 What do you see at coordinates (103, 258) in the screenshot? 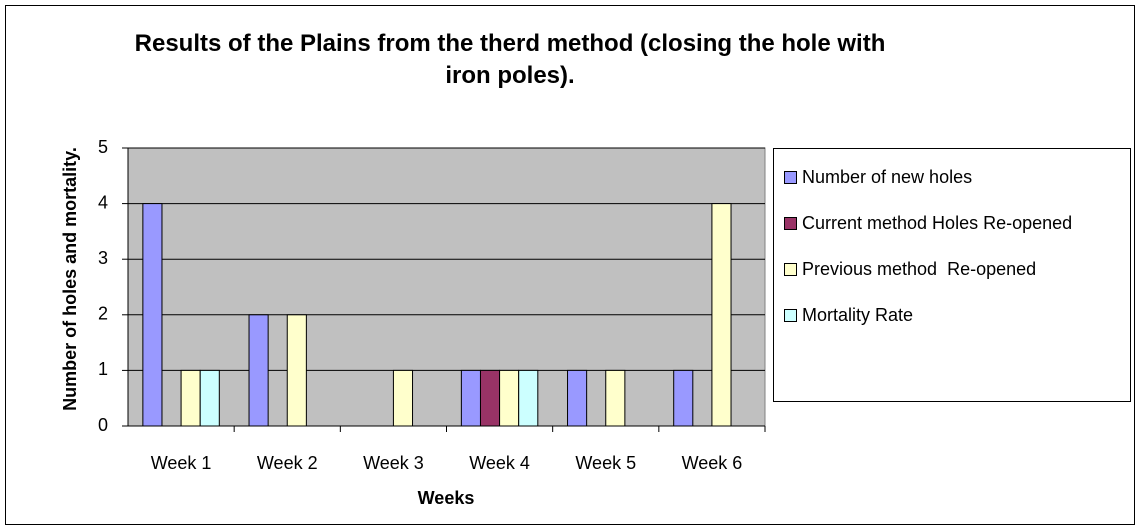
I see `y-tick-label: 3` at bounding box center [103, 258].